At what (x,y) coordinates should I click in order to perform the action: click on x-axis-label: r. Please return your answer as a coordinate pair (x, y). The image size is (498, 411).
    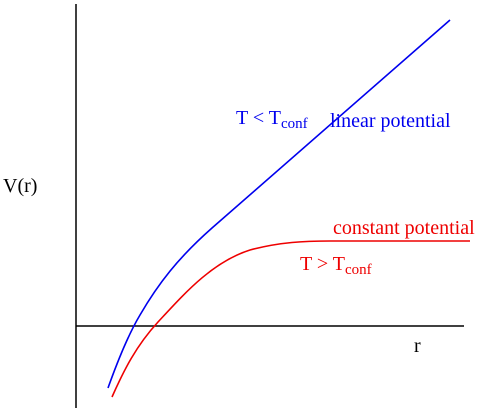
    Looking at the image, I should click on (417, 346).